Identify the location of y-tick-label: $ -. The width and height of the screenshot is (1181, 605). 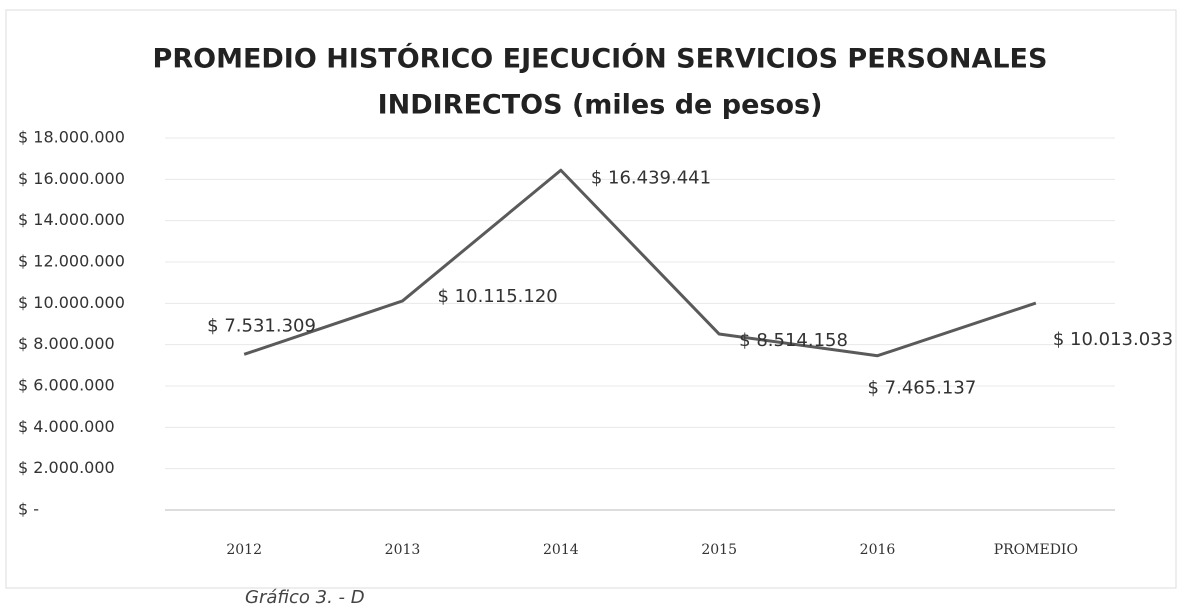
(28, 509).